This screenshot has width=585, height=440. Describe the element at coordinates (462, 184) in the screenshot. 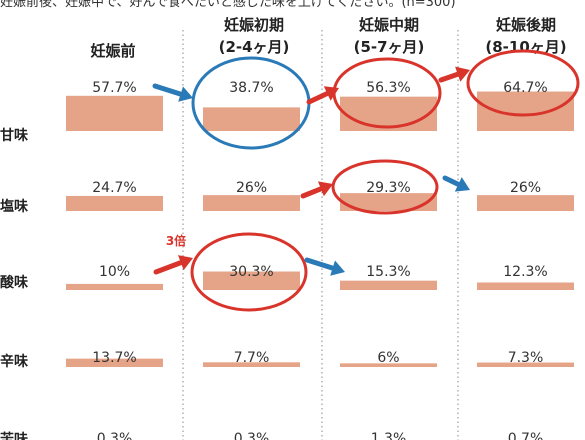

I see `trend-arrow-4-head` at that location.